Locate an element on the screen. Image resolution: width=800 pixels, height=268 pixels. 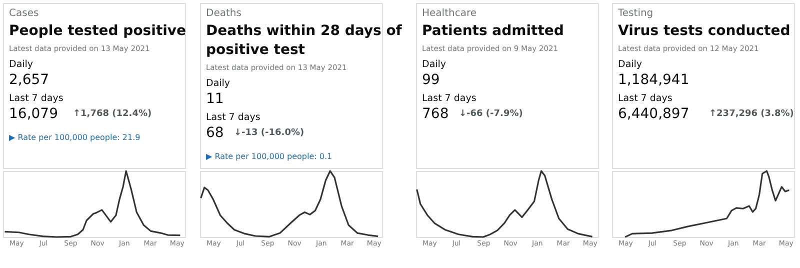
text: 768 is located at coordinates (435, 114).